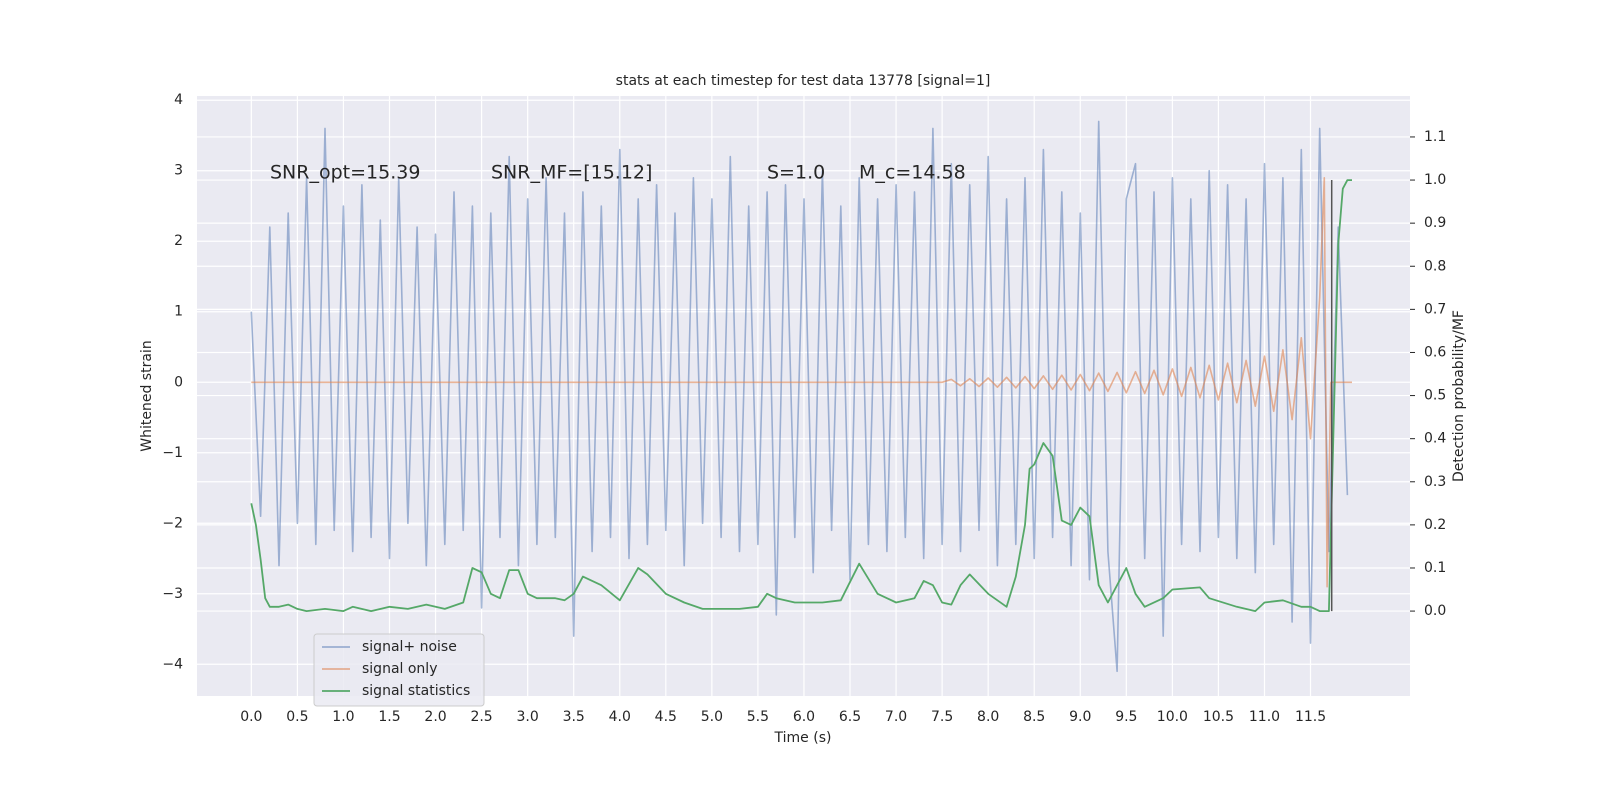  I want to click on x-tick-label: 10.0, so click(1172, 717).